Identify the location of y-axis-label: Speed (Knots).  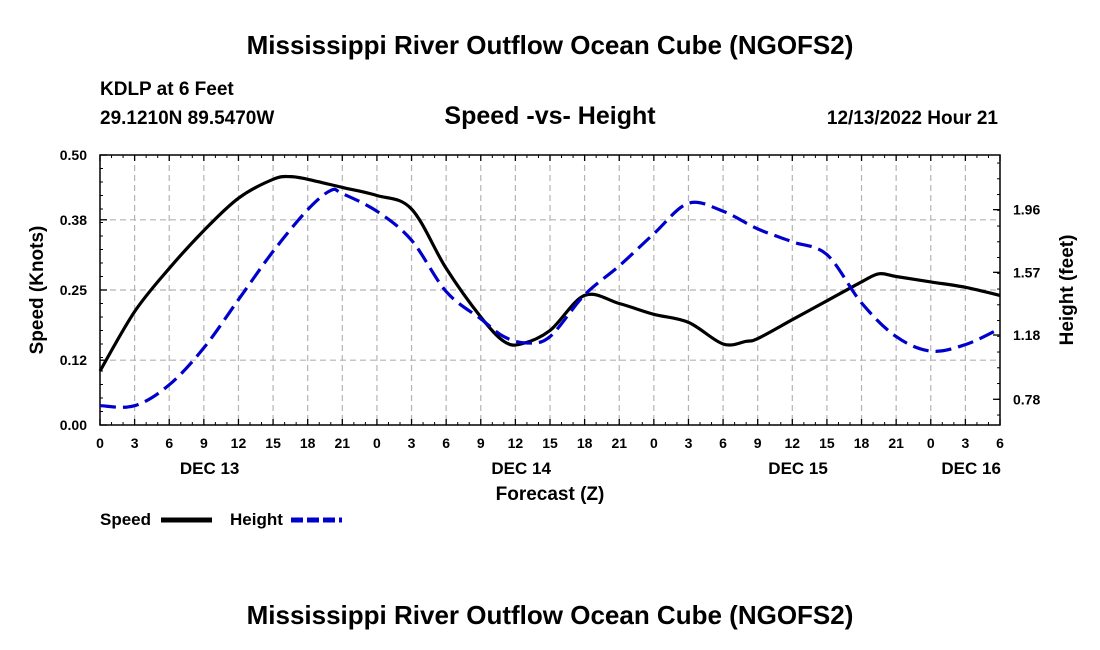
(37, 290).